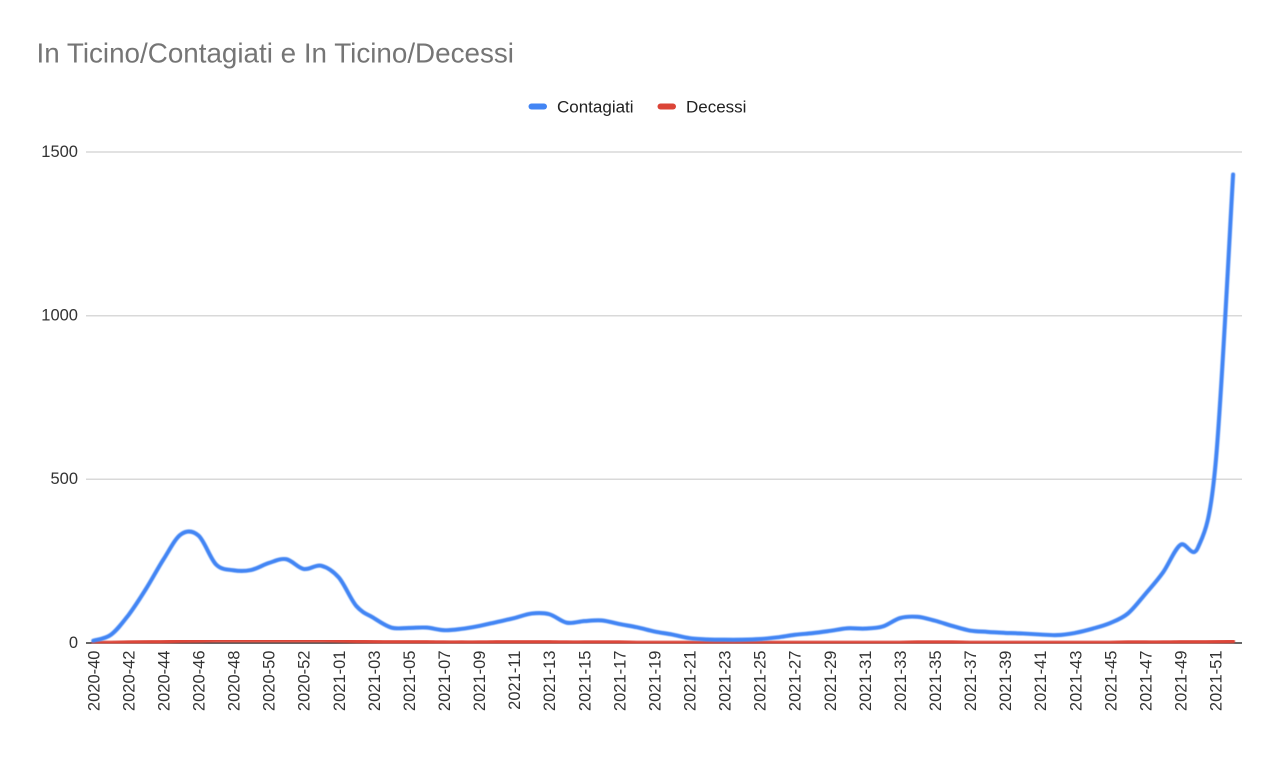 Image resolution: width=1280 pixels, height=759 pixels. I want to click on svg-text: 2021-13, so click(550, 681).